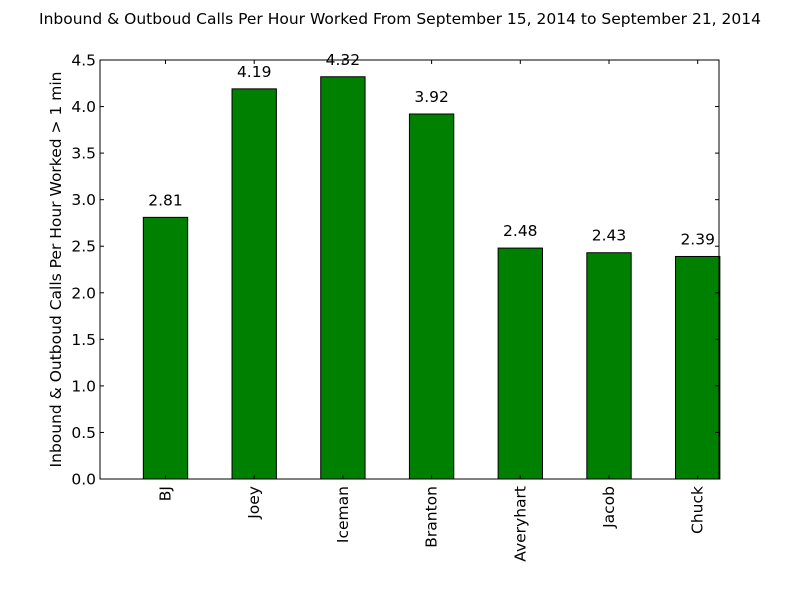  I want to click on value-label-branton: 3.92, so click(431, 97).